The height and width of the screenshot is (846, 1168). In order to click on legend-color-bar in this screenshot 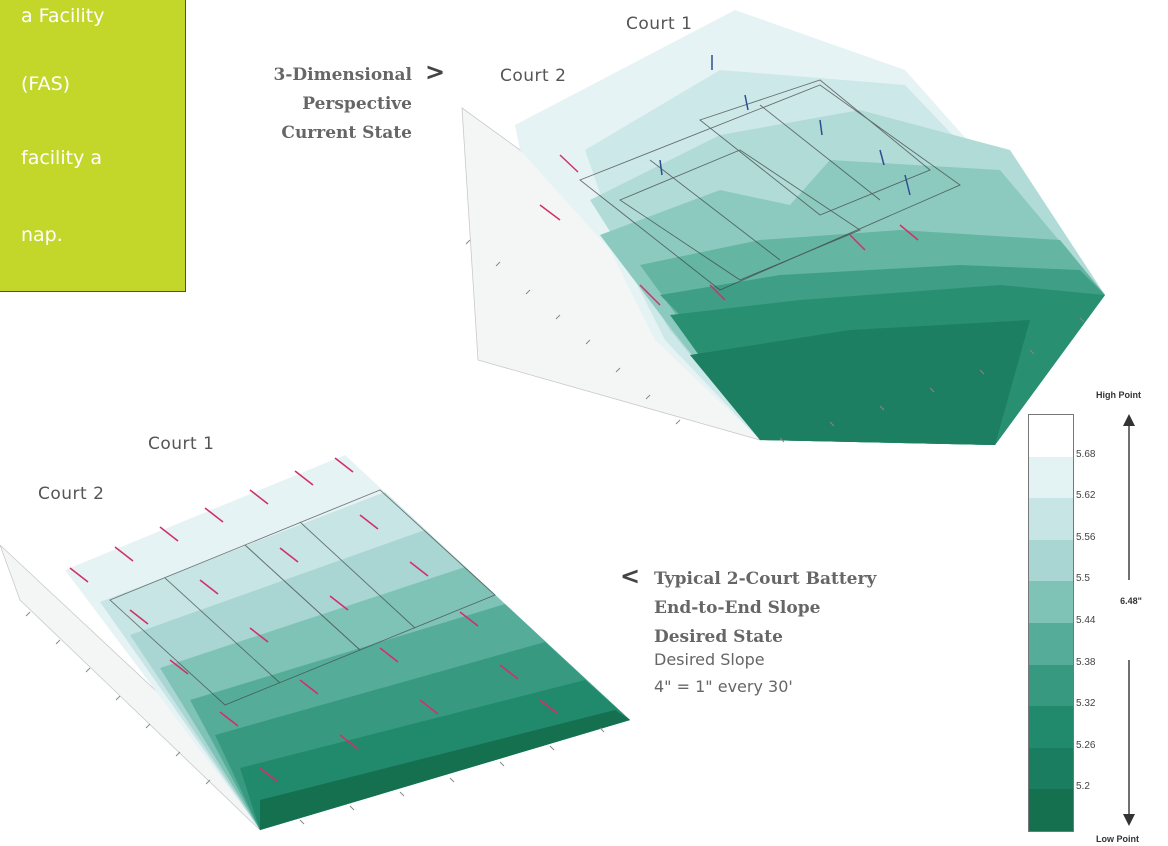, I will do `click(1051, 623)`.